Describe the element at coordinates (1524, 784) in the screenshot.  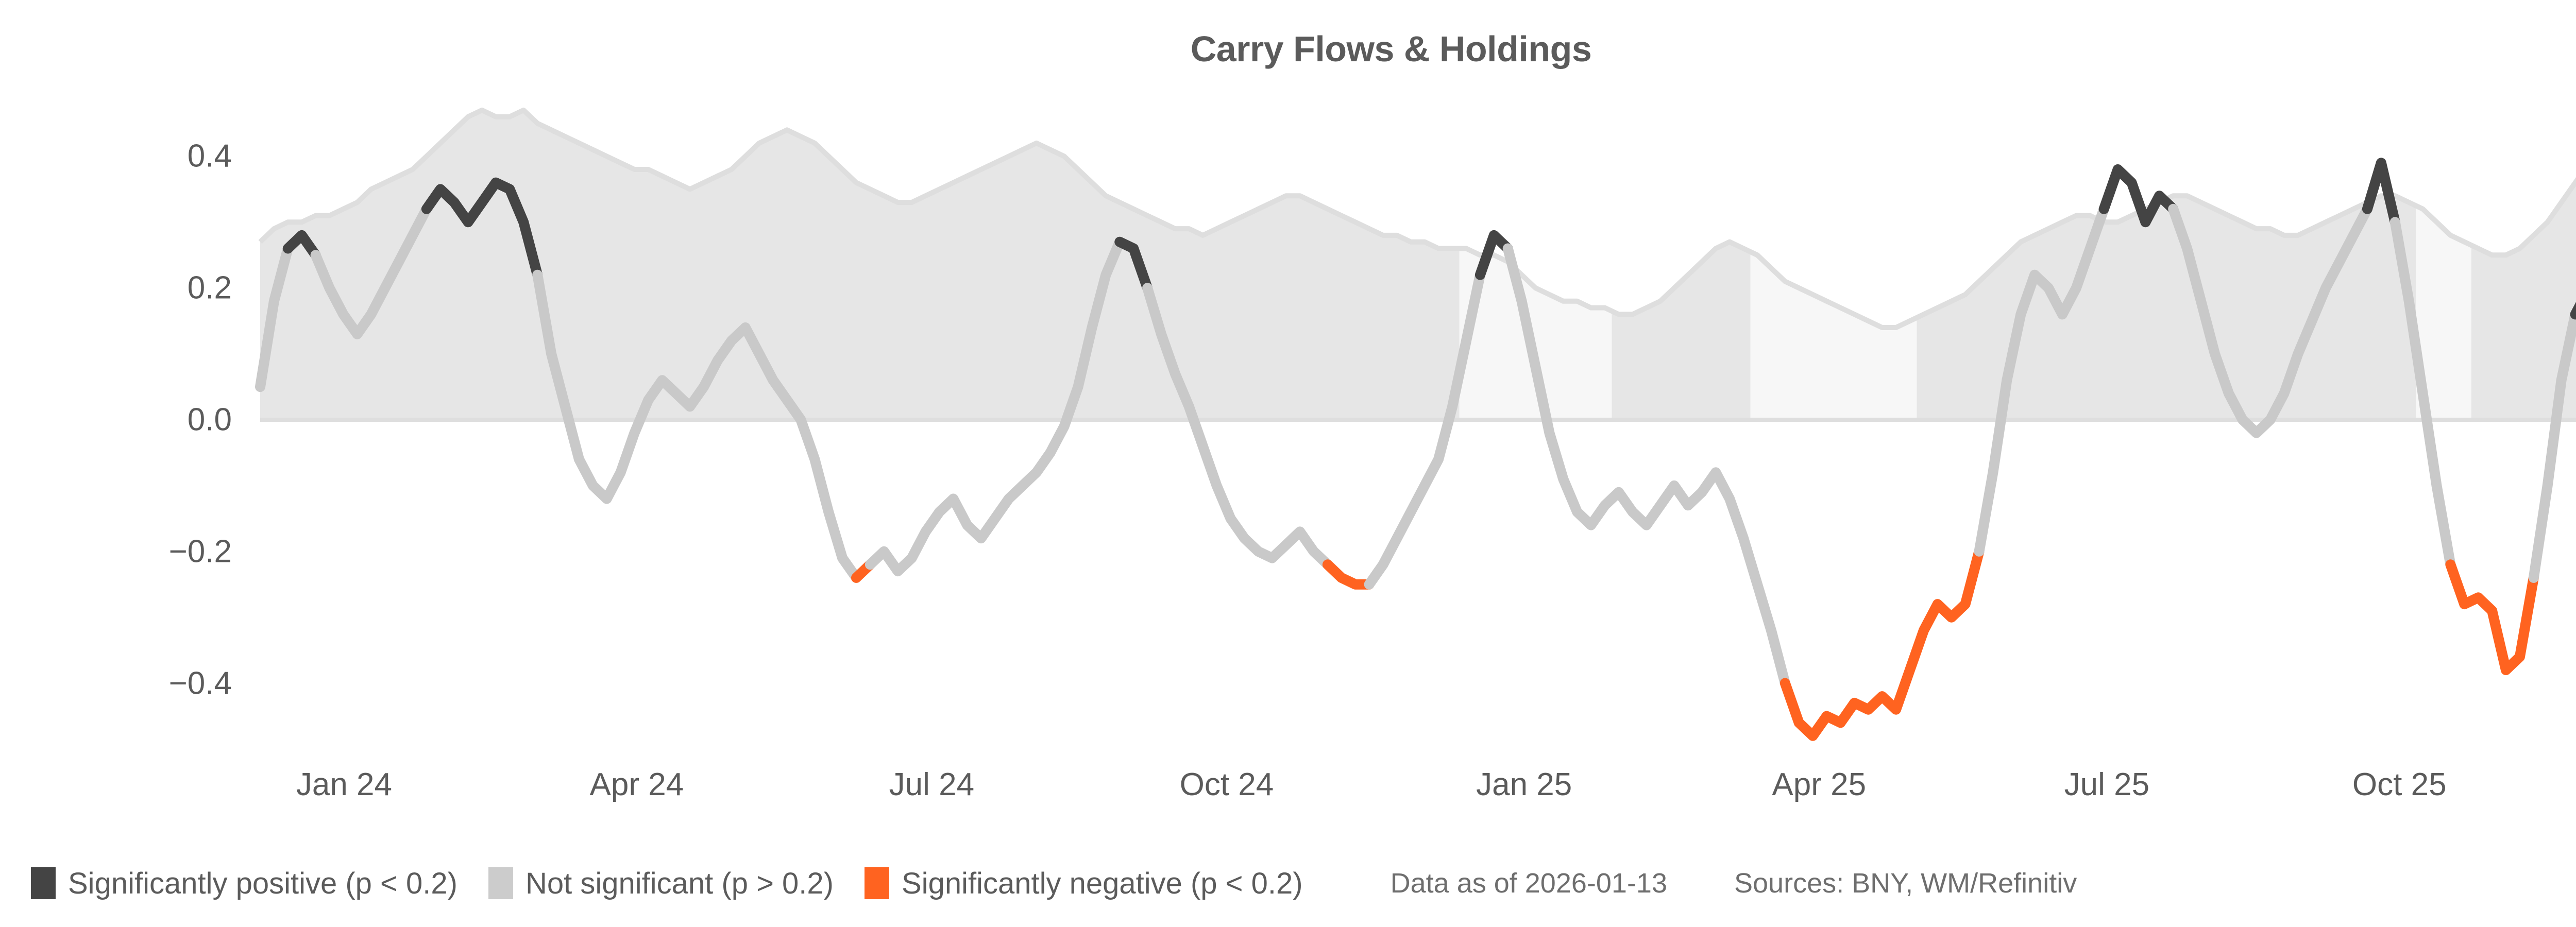
I see `x-axis-tick-label: Jan 25` at that location.